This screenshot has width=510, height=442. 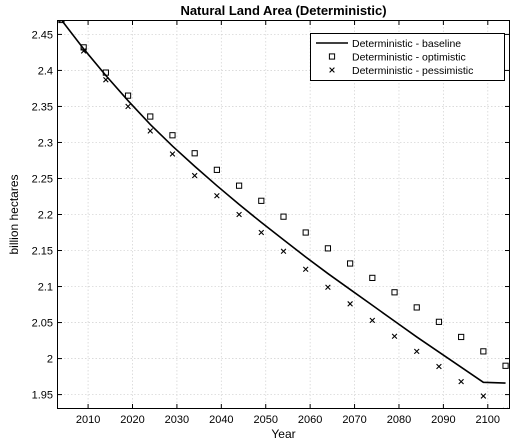 What do you see at coordinates (45, 216) in the screenshot?
I see `y-tick-label: 2.2` at bounding box center [45, 216].